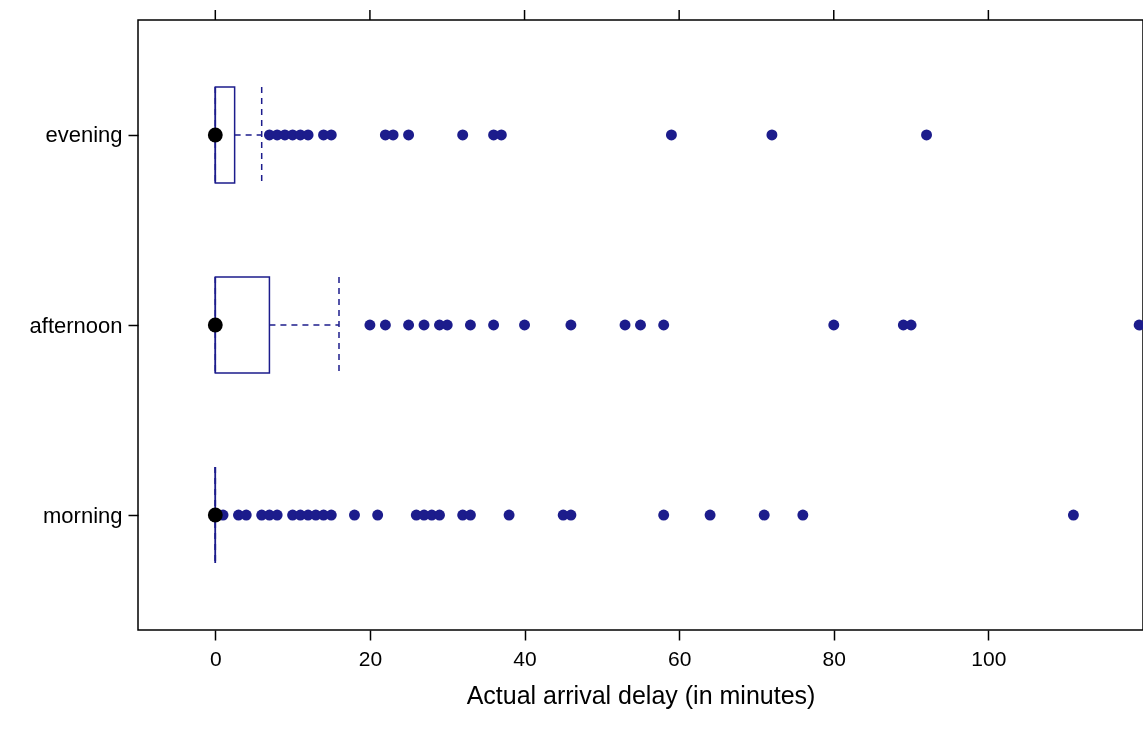 The height and width of the screenshot is (742, 1143). I want to click on x-axis-title: Actual arrival delay (in minutes), so click(641, 694).